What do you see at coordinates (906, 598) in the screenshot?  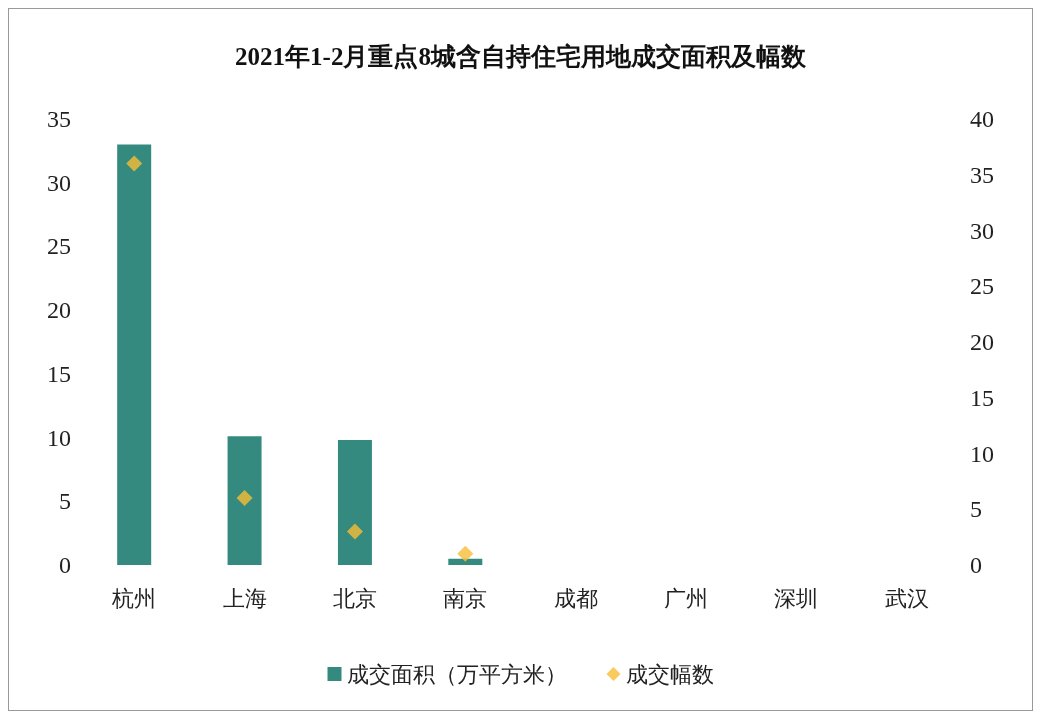 I see `x-tick-label: 武汉` at bounding box center [906, 598].